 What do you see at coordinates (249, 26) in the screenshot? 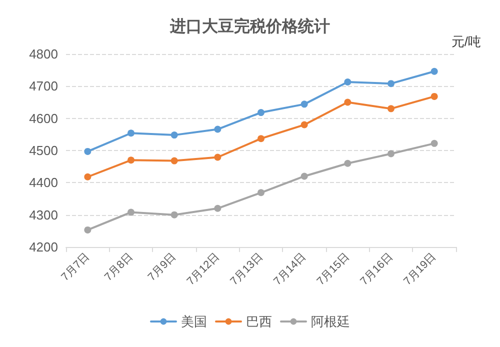
I see `chart-title: 进口大豆完税价格统计` at bounding box center [249, 26].